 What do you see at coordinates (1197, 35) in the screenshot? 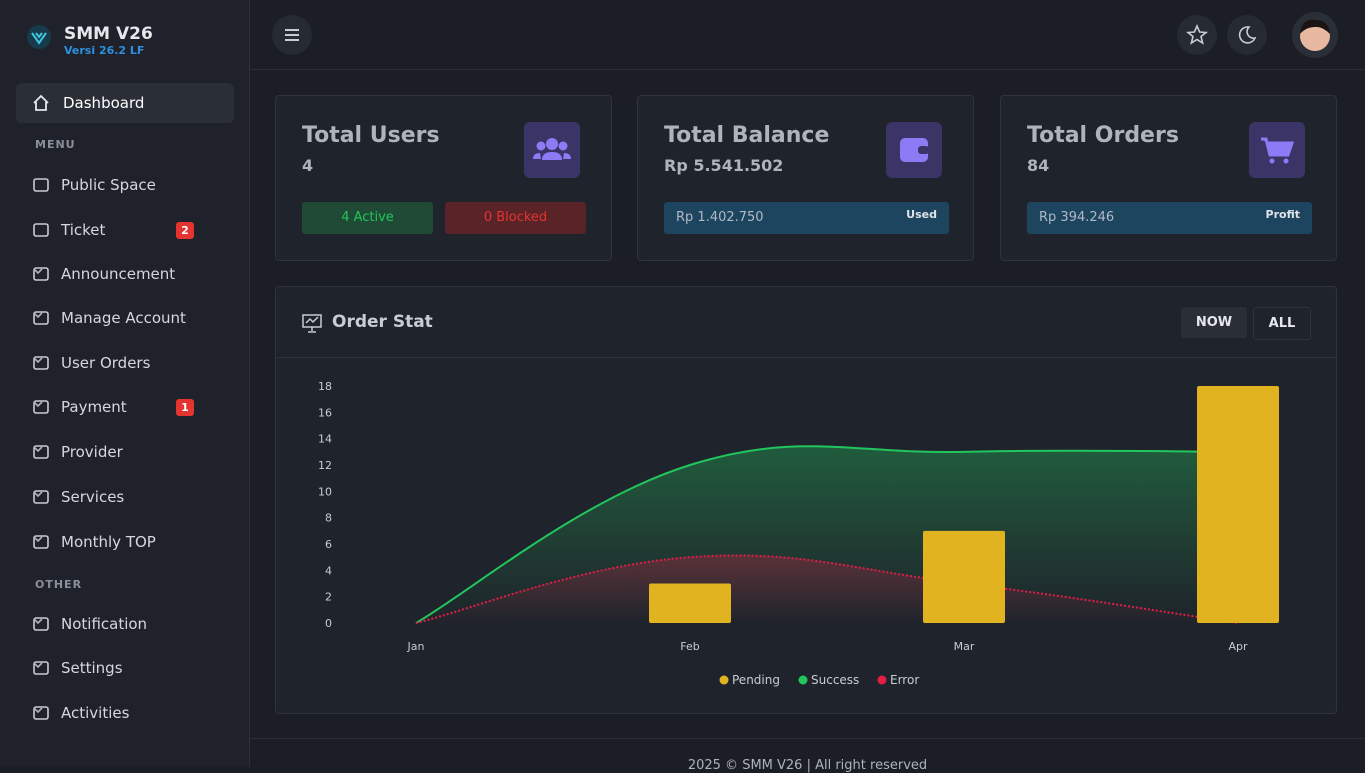
I see `star-button` at bounding box center [1197, 35].